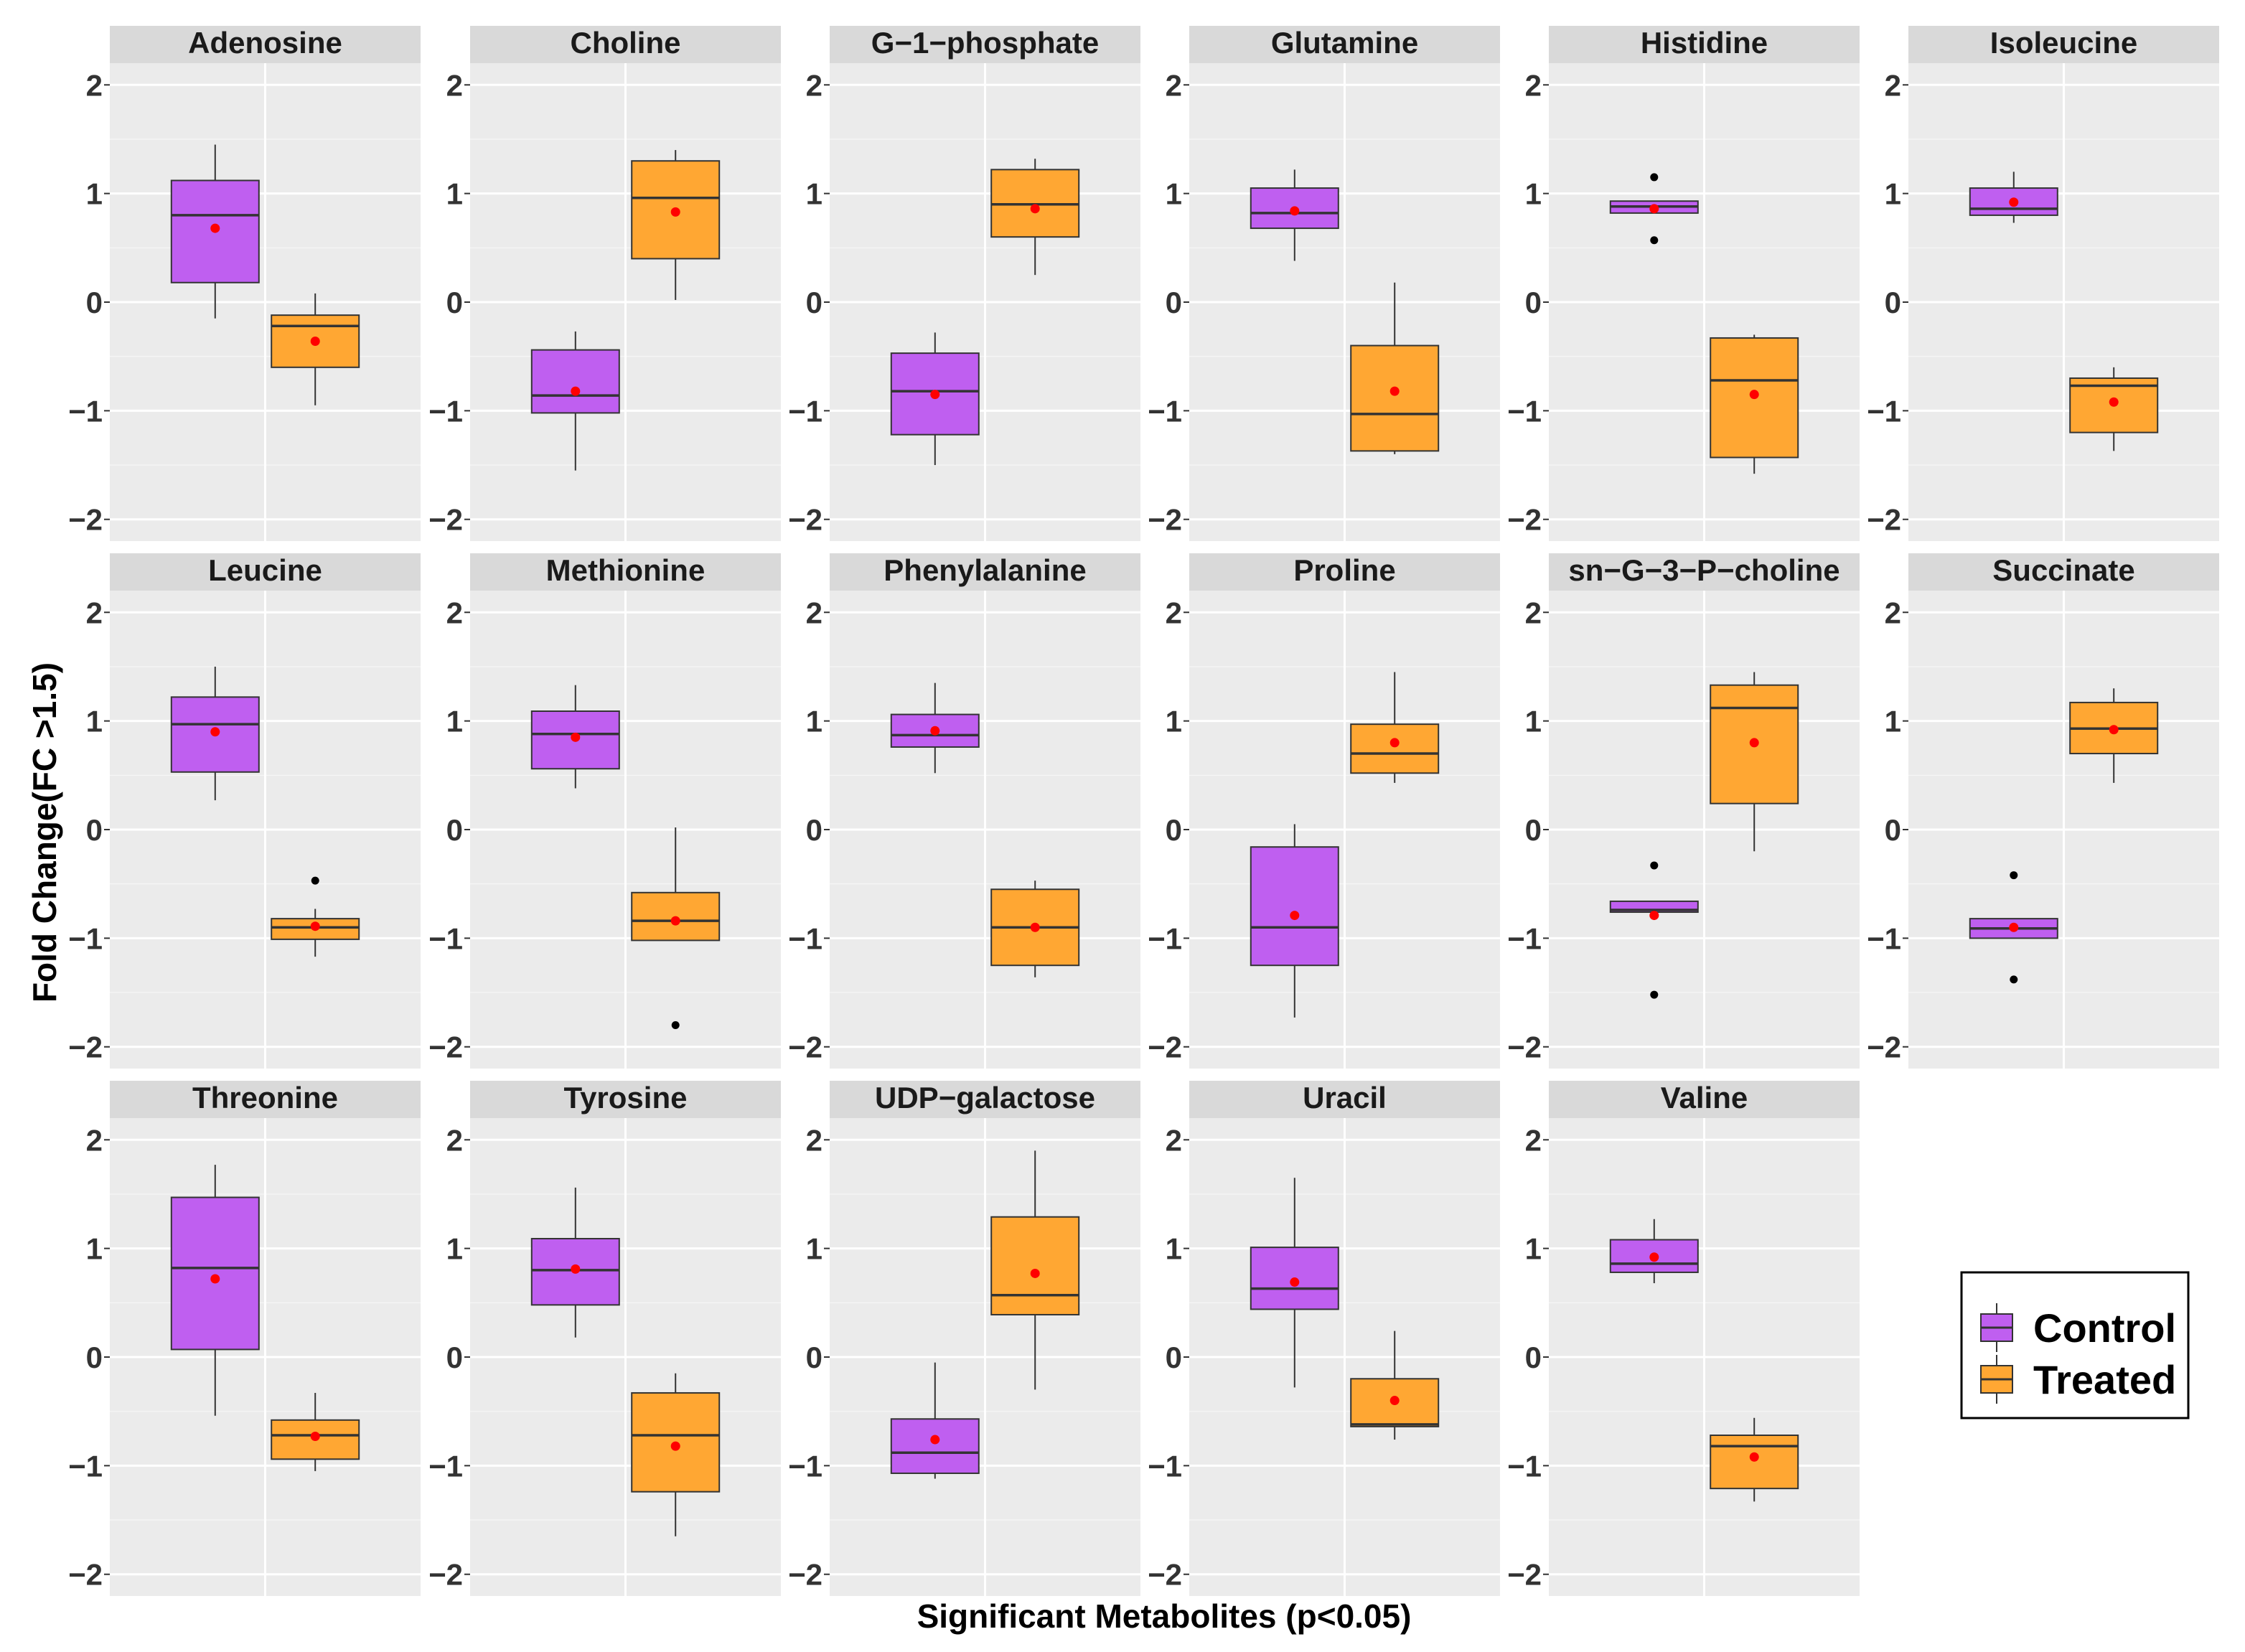  Describe the element at coordinates (626, 570) in the screenshot. I see `facet-title: Methionine` at that location.